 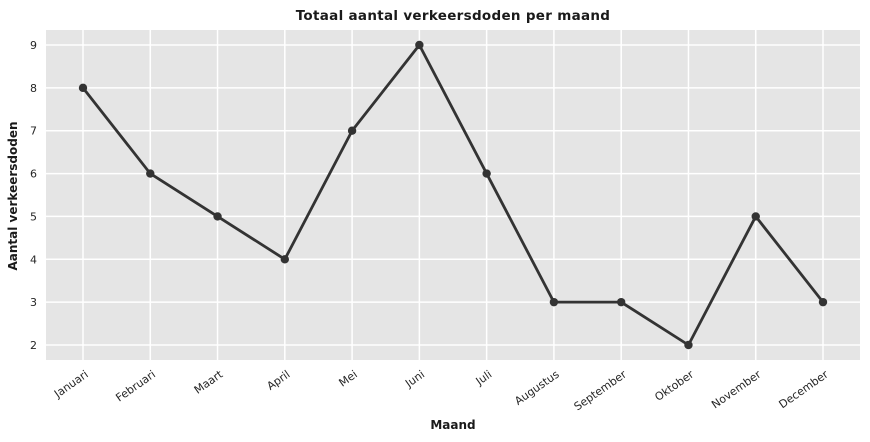 I want to click on y-tick-label: 4, so click(x=33, y=259).